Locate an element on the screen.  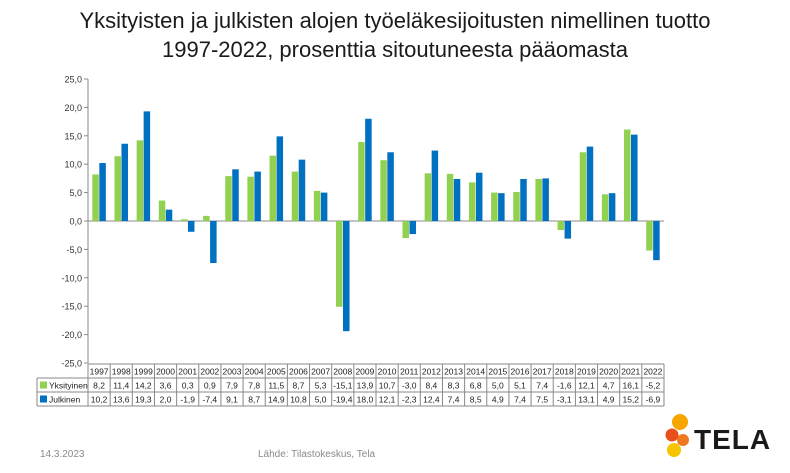
tela-logo: TELA is located at coordinates (717, 438).